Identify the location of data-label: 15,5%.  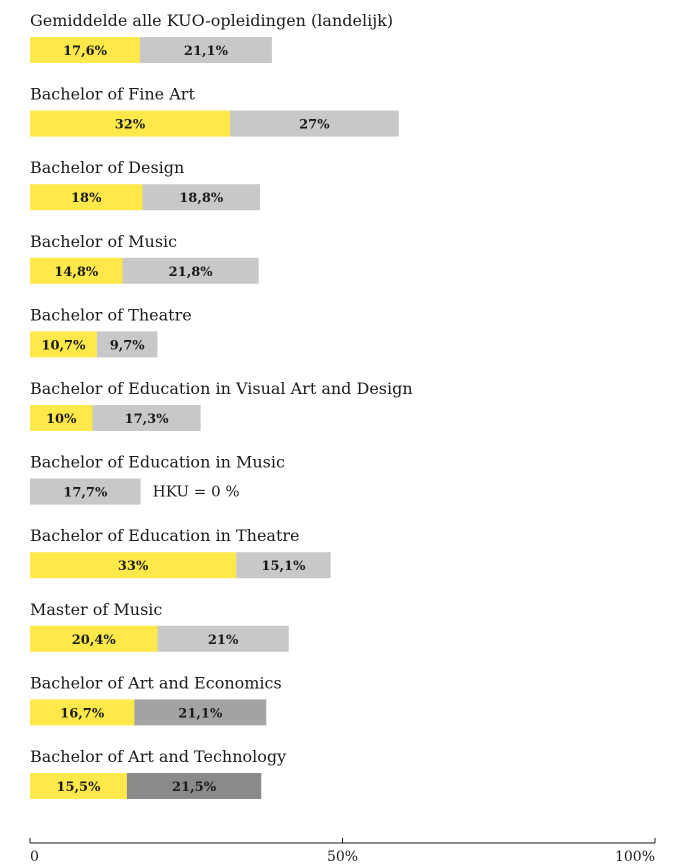
(78, 787).